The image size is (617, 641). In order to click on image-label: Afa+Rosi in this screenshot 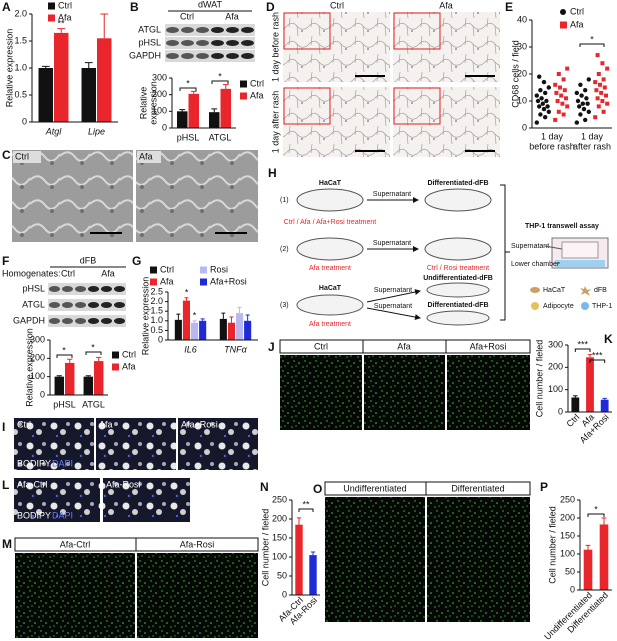, I will do `click(488, 346)`.